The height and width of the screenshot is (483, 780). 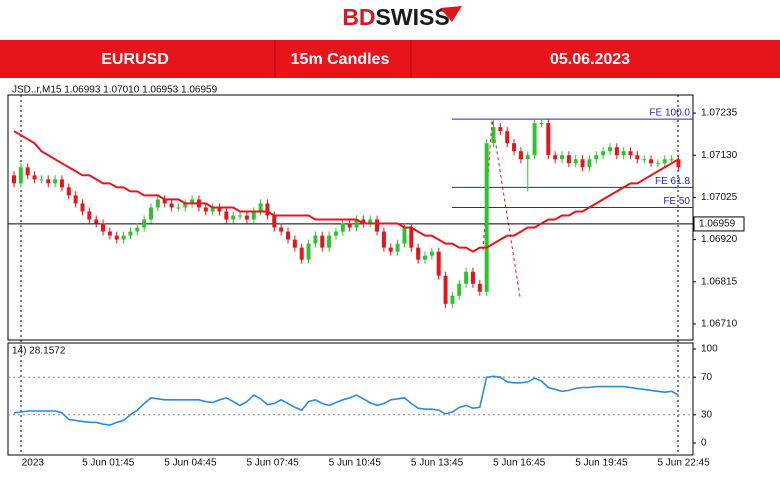 I want to click on logo: BDSWISS, so click(x=395, y=17).